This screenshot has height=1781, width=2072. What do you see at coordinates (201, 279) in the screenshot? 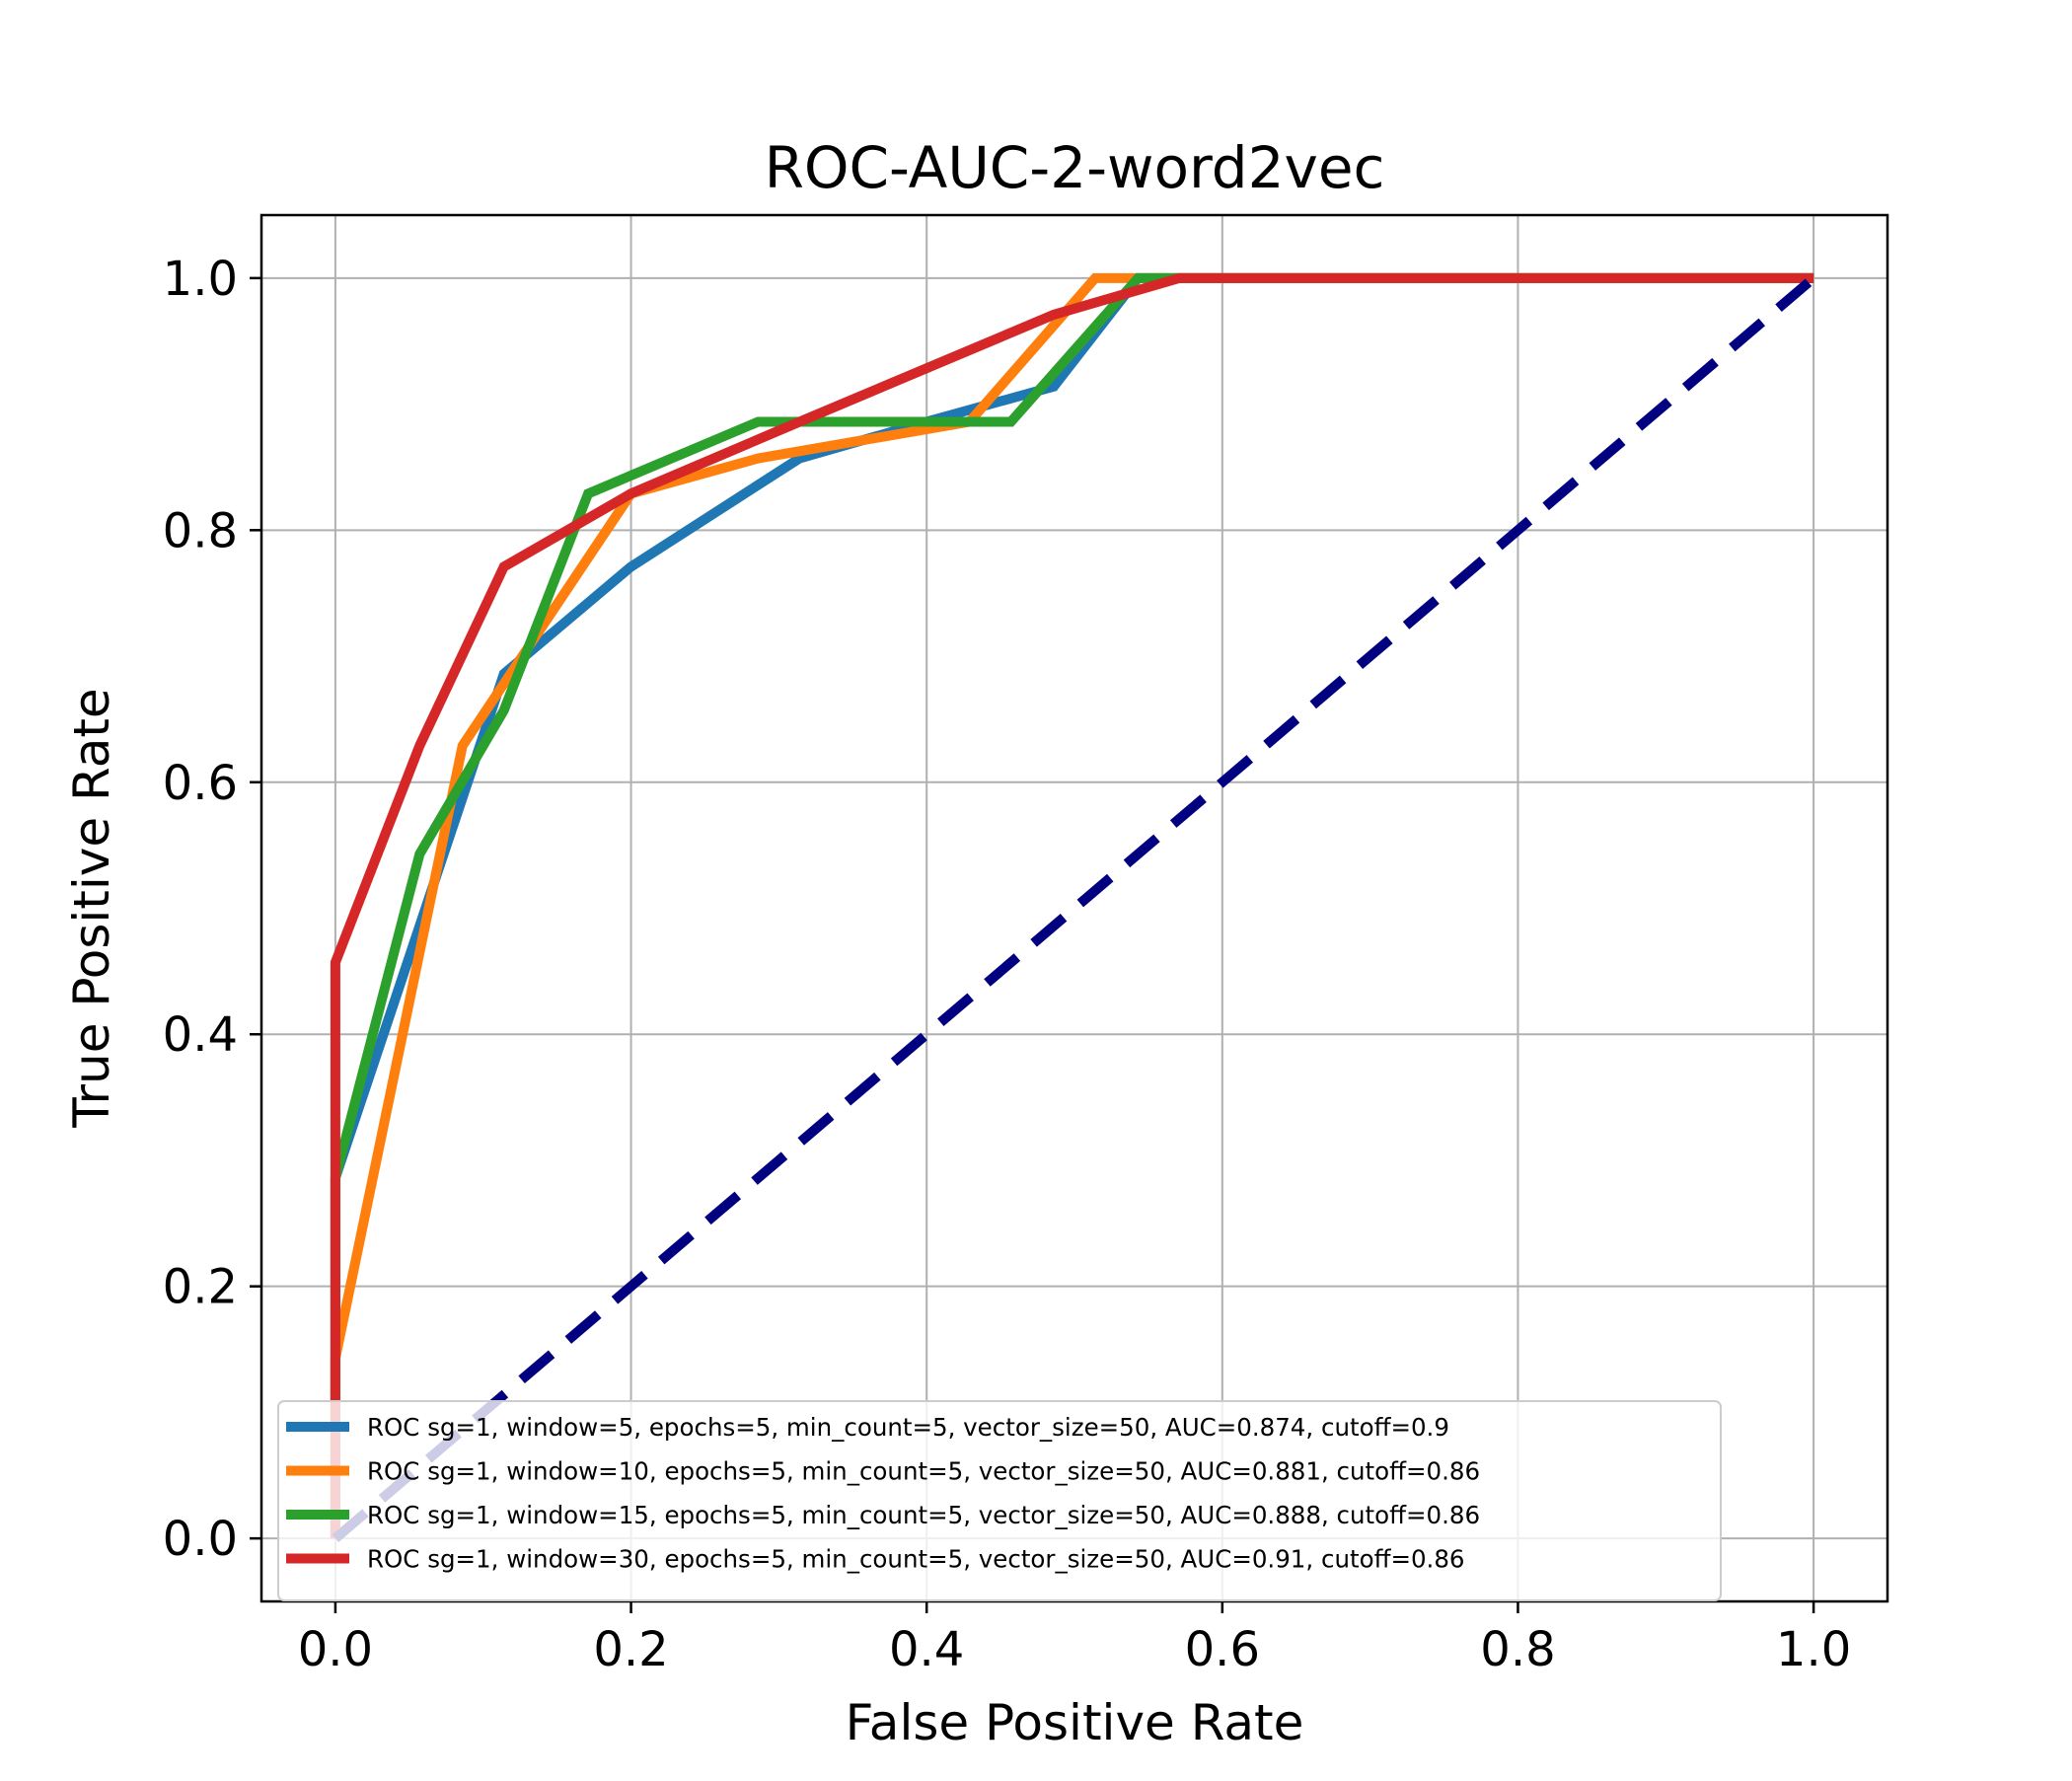
I see `y-tick-label: 1.0` at bounding box center [201, 279].